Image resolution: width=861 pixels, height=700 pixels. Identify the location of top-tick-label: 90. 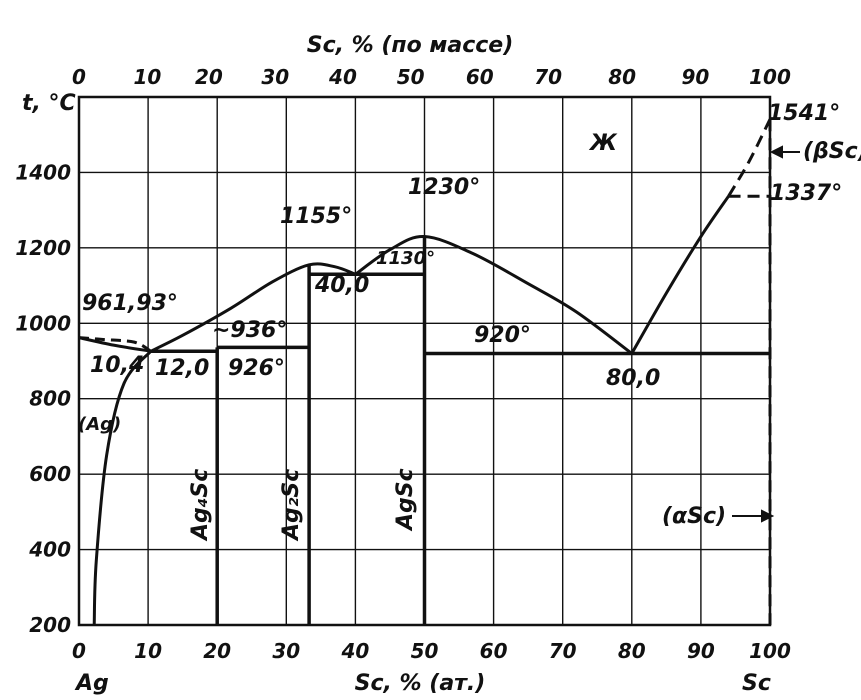
(695, 77).